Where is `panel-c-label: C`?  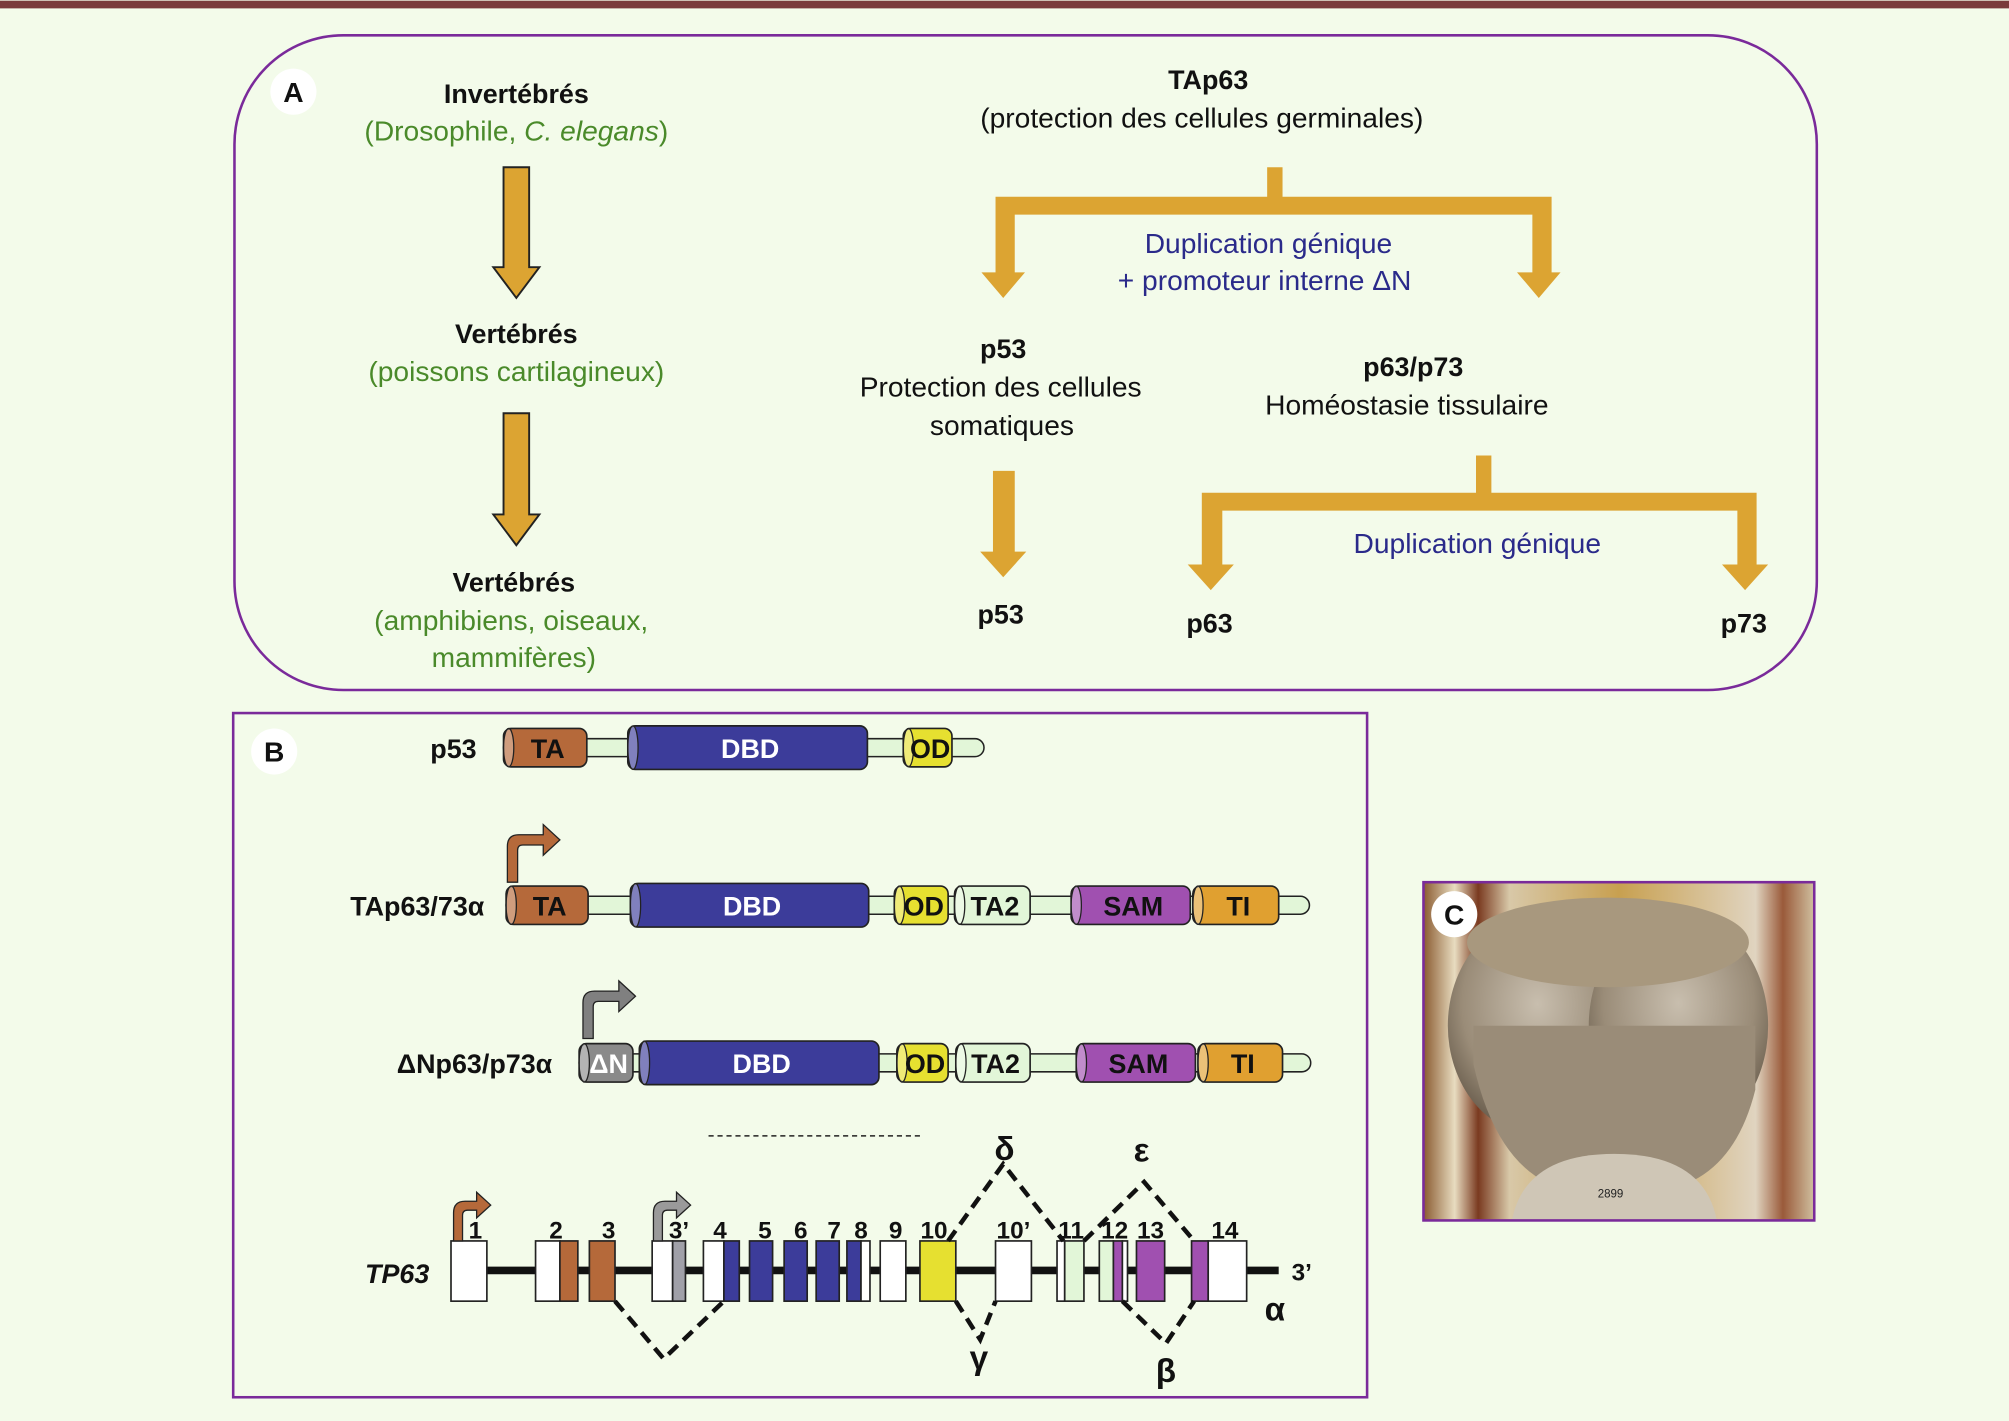
panel-c-label: C is located at coordinates (1454, 914).